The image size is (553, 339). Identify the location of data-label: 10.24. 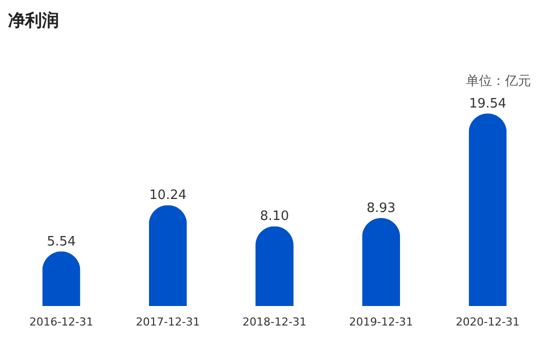
(168, 196).